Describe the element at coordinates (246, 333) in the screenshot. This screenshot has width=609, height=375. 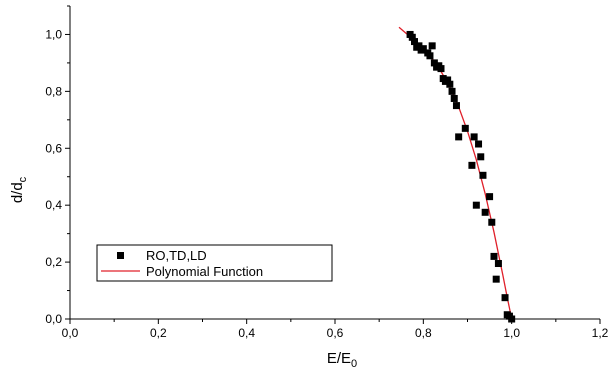
I see `x-tick-label: 0,4` at that location.